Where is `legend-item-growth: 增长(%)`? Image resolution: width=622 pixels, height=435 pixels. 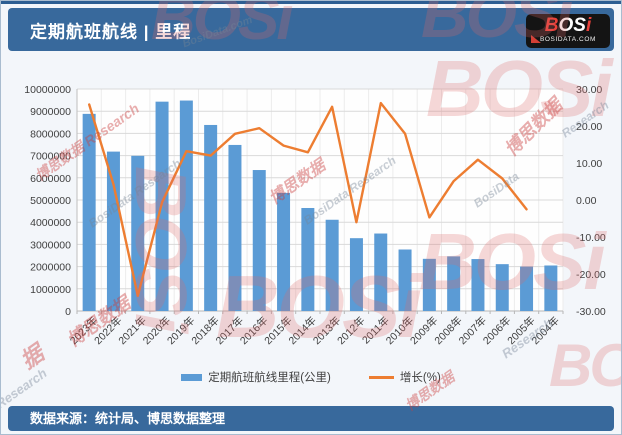 legend-item-growth: 增长(%) is located at coordinates (404, 377).